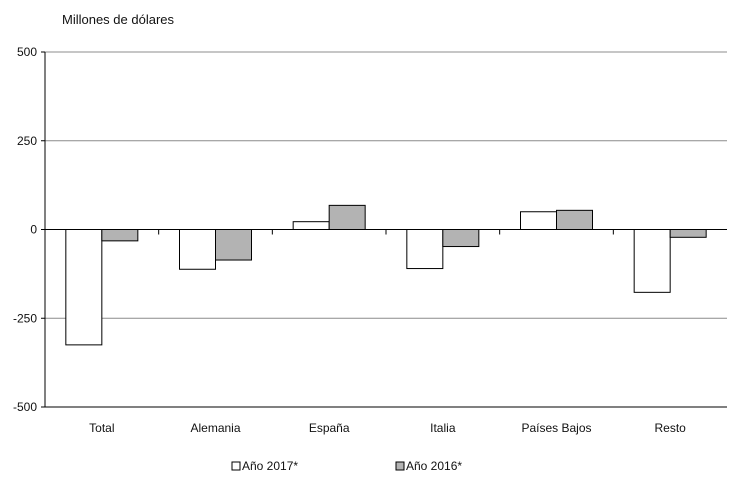  Describe the element at coordinates (27, 52) in the screenshot. I see `y-tick-label: 500` at that location.